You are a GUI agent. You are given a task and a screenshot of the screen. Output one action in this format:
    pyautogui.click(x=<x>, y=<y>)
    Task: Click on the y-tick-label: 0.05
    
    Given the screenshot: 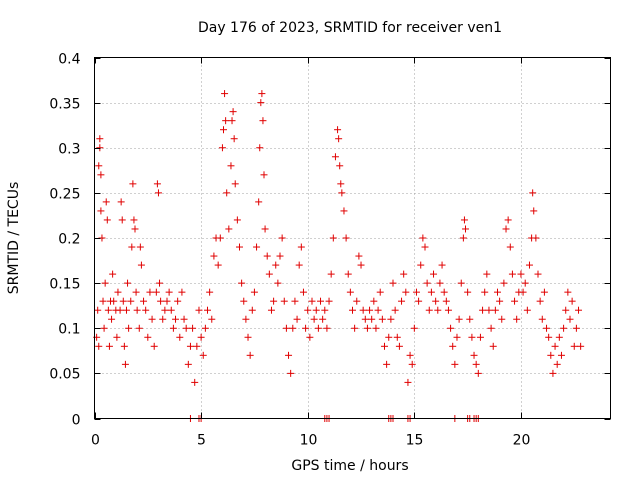 What is the action you would take?
    pyautogui.click(x=64, y=375)
    